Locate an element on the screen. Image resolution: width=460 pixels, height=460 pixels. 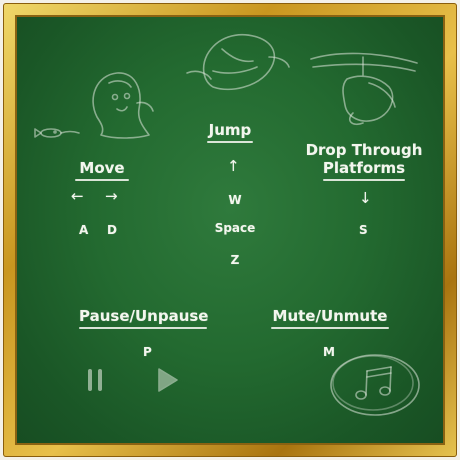
up-arrow-icon: ↑ is located at coordinates (233, 166).